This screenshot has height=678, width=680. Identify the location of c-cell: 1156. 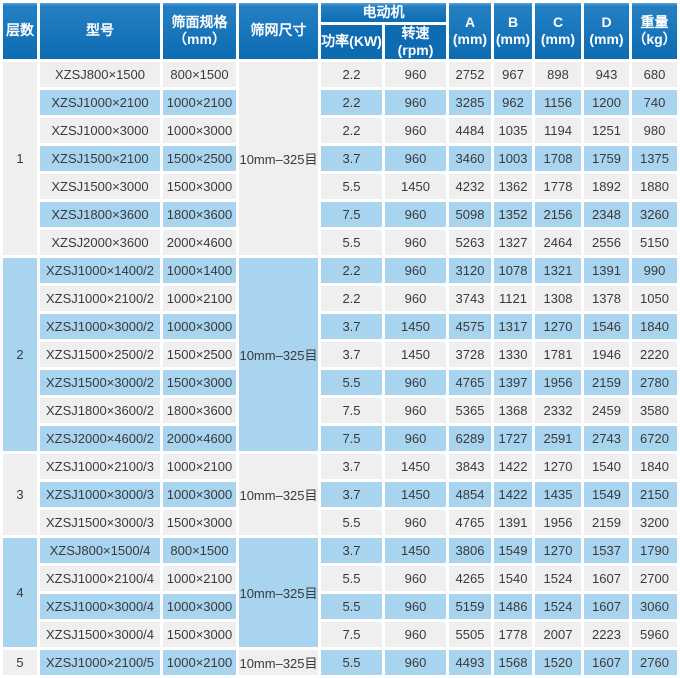
(558, 102).